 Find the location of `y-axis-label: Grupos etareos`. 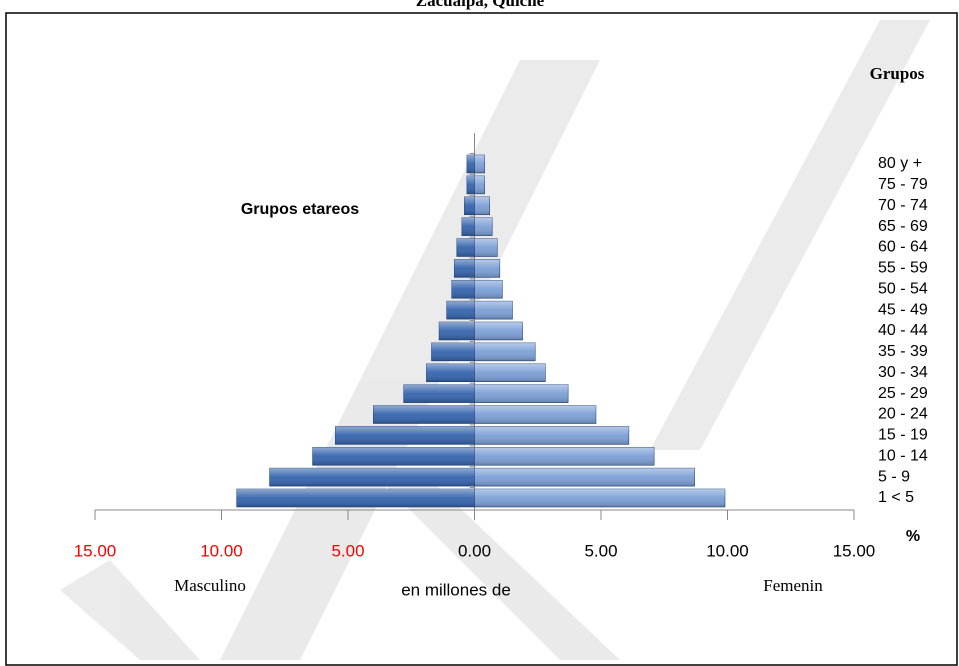

y-axis-label: Grupos etareos is located at coordinates (300, 209).